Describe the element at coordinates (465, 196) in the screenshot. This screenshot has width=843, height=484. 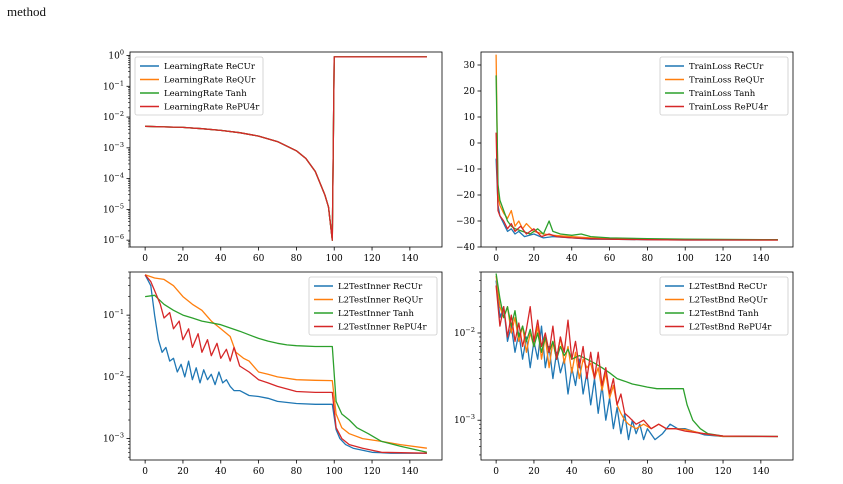
I see `y-tick-label: −20` at that location.